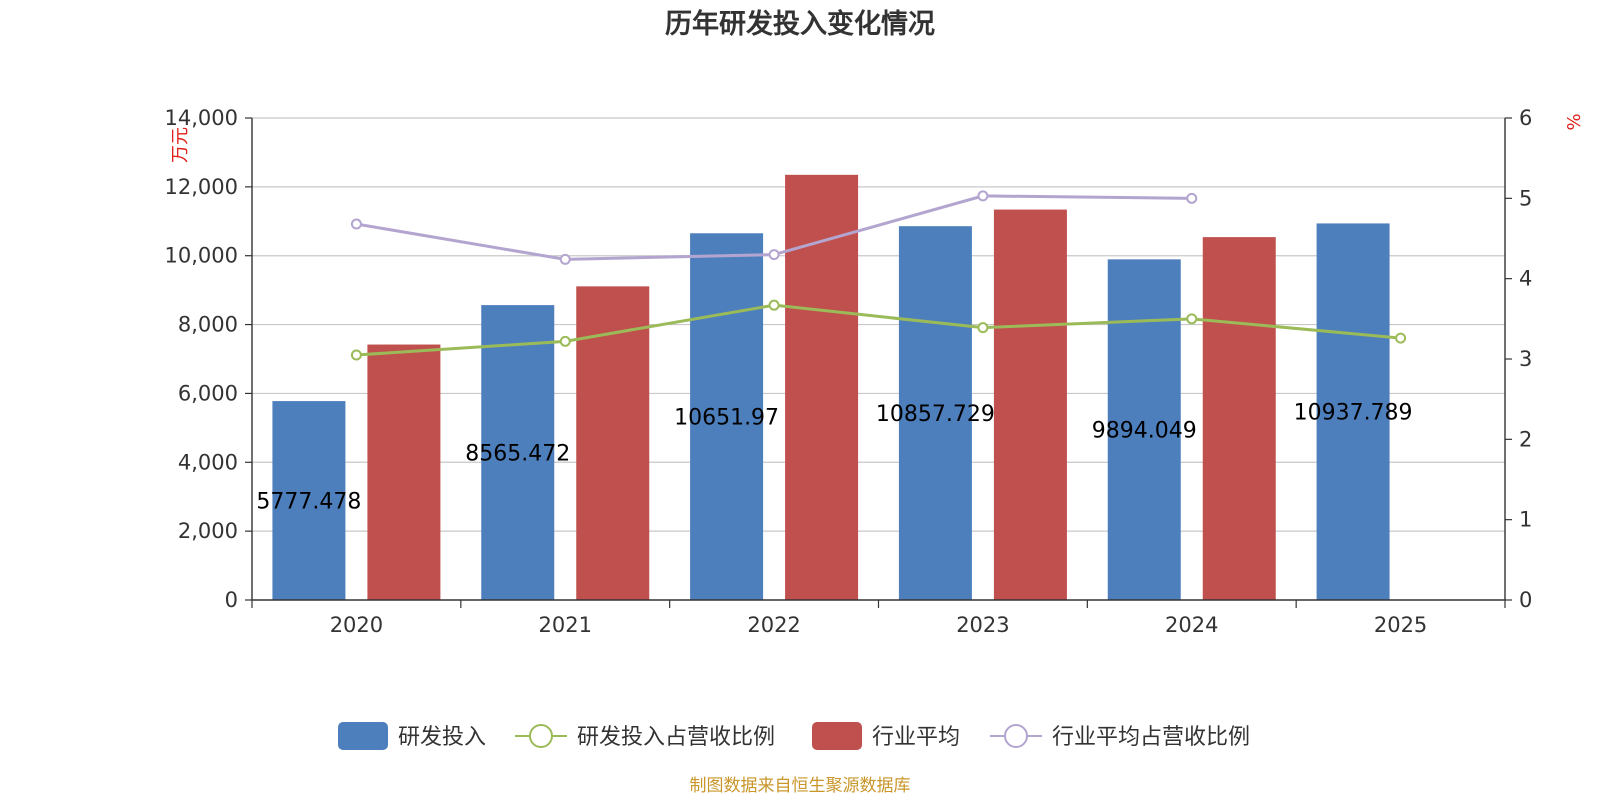 Image resolution: width=1600 pixels, height=800 pixels. Describe the element at coordinates (878, 330) in the screenshot. I see `line-研发投入占营收比例` at that location.